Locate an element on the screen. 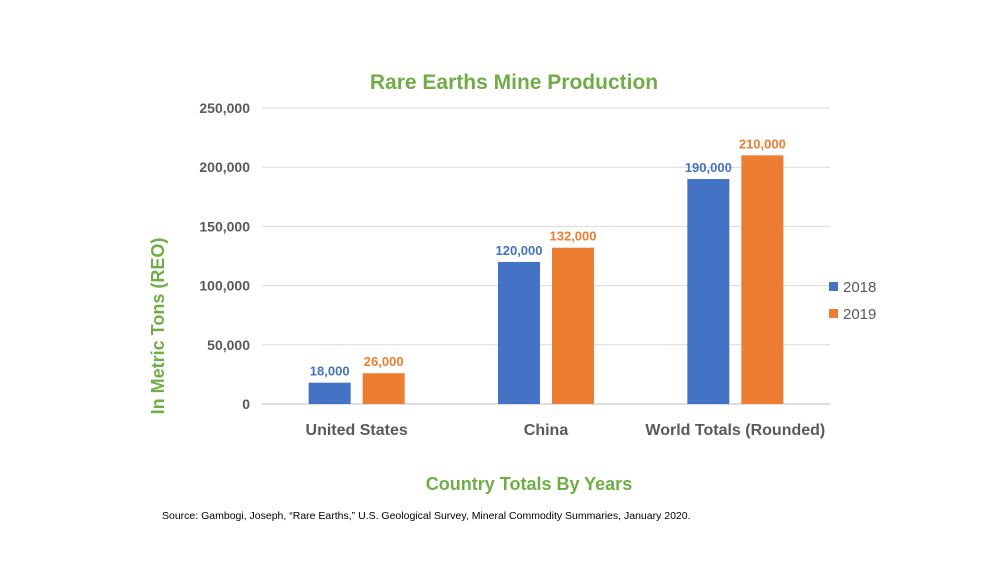 The width and height of the screenshot is (999, 562). y-axis-ticks: 0 50,000 100,000 150,000 200,000 250,000 is located at coordinates (224, 256).